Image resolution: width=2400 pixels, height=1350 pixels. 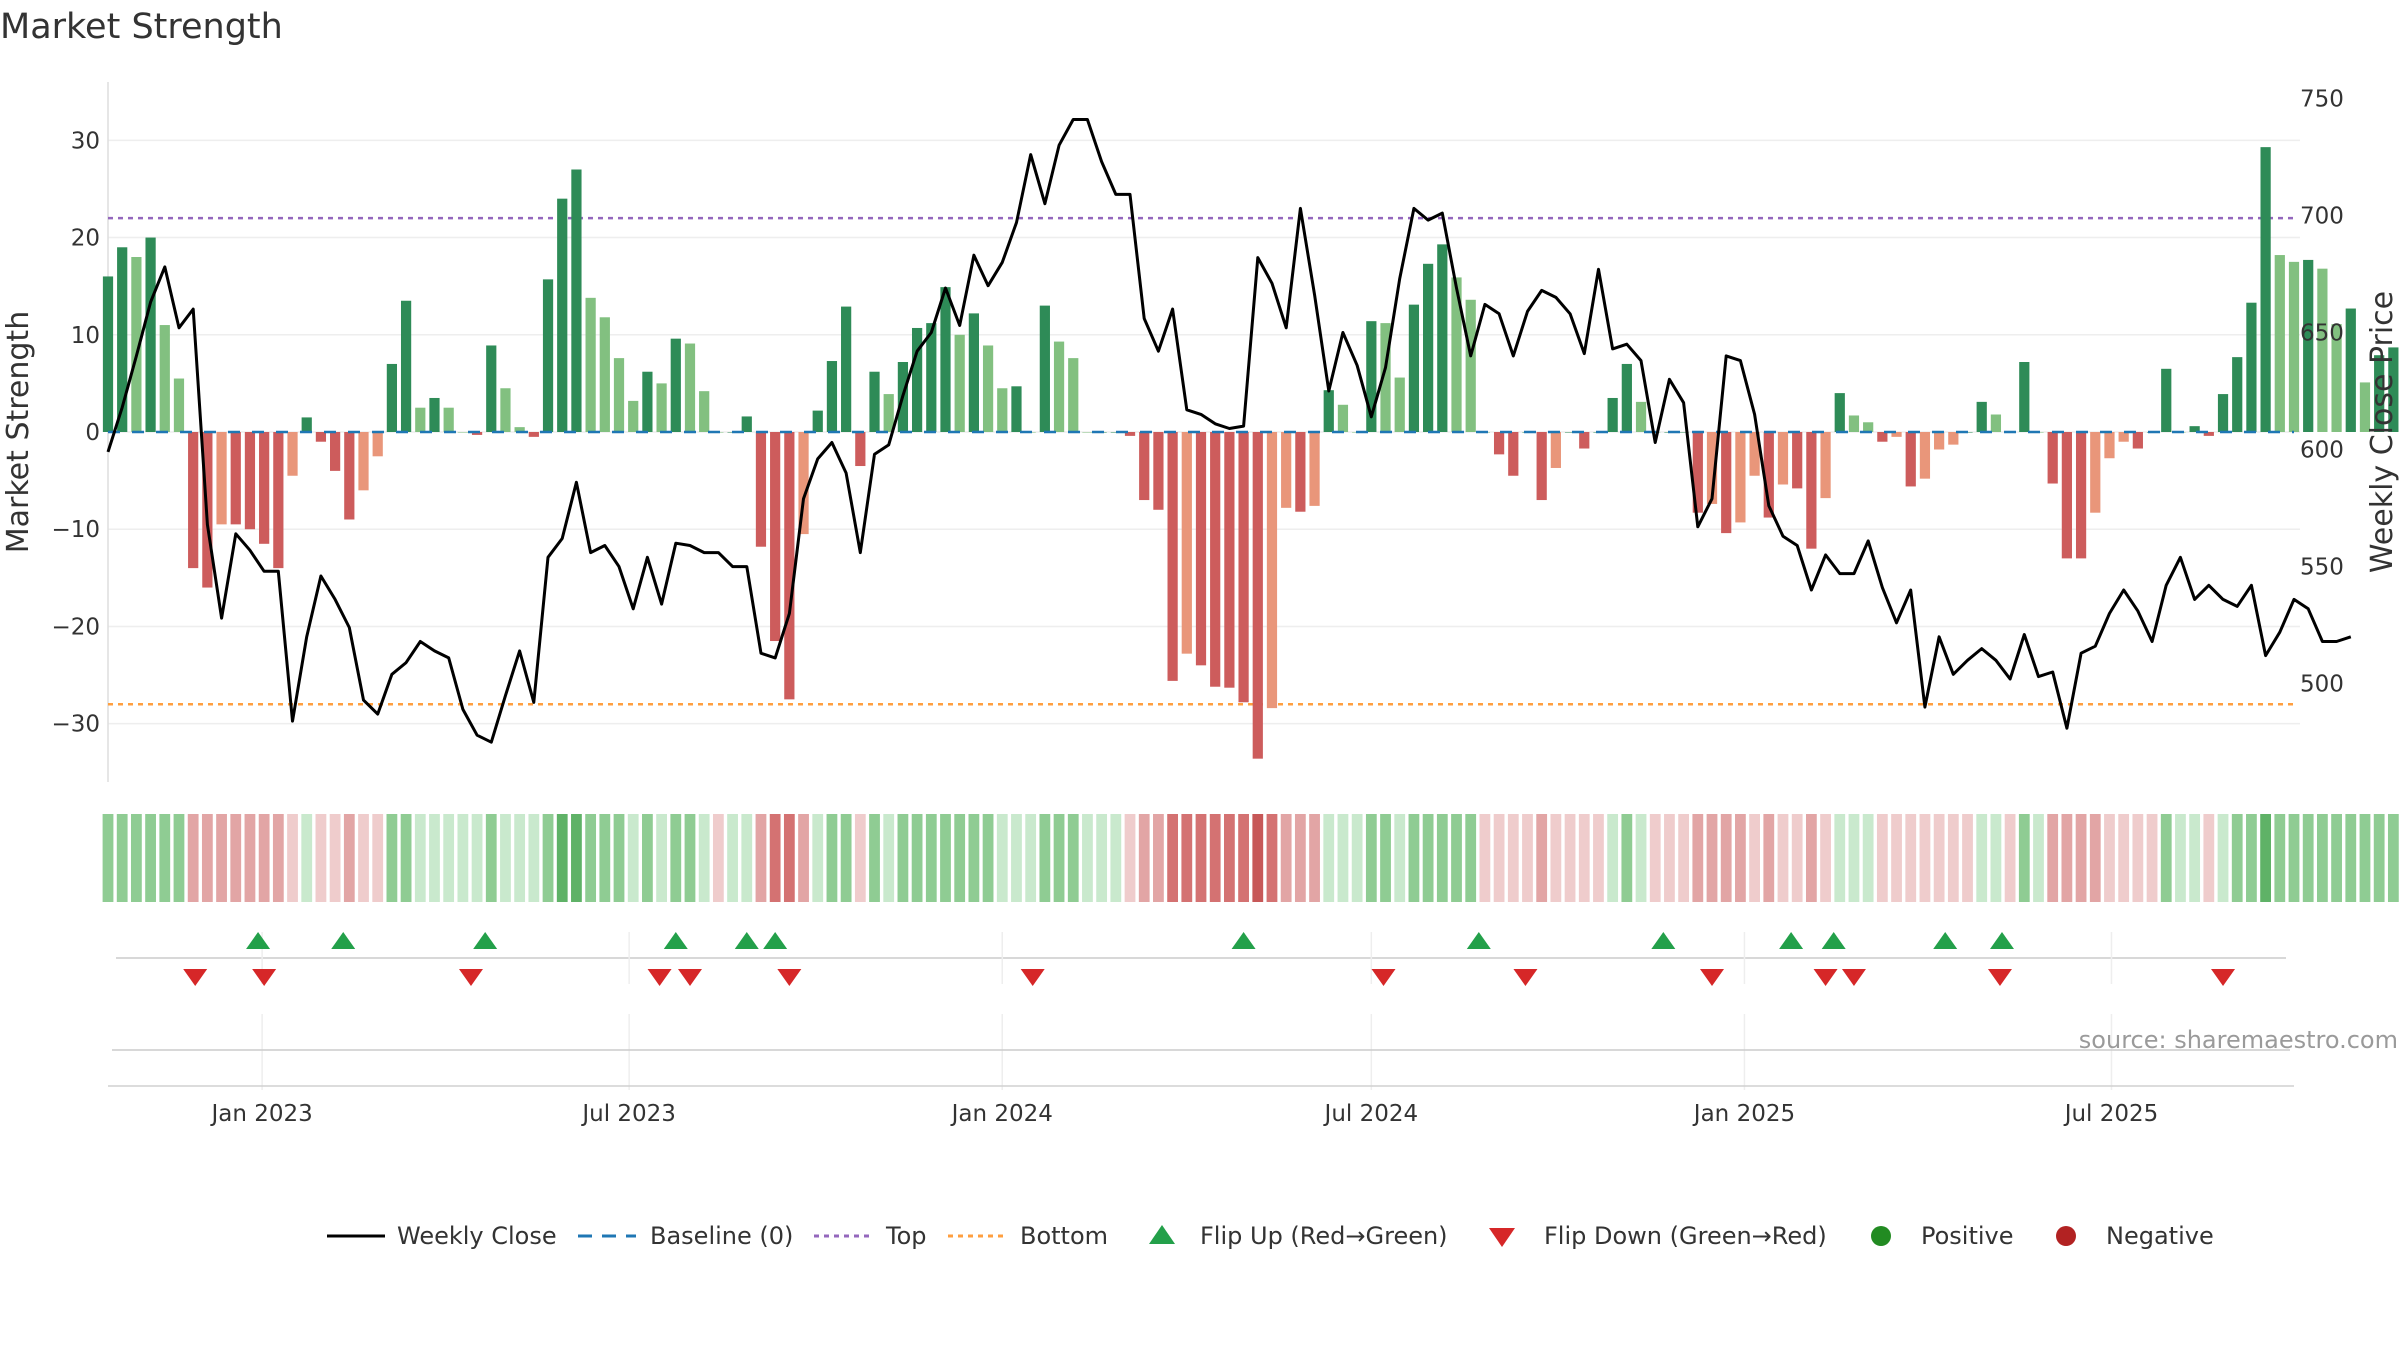 I want to click on legend-triangle-up-icon, so click(x=1162, y=1234).